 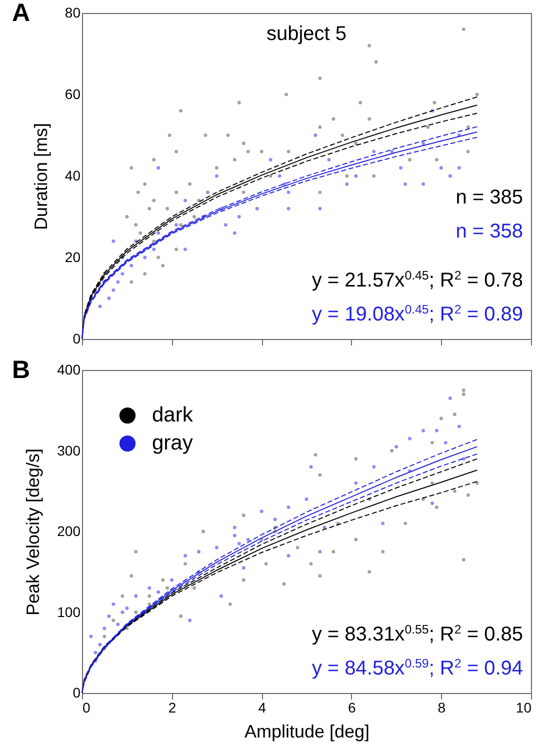 What do you see at coordinates (172, 708) in the screenshot?
I see `x-tick-label: 2` at bounding box center [172, 708].